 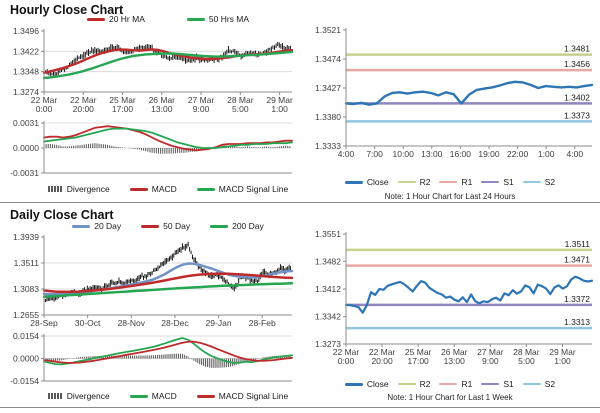 I want to click on svg-text: 1.3939, so click(x=26, y=237).